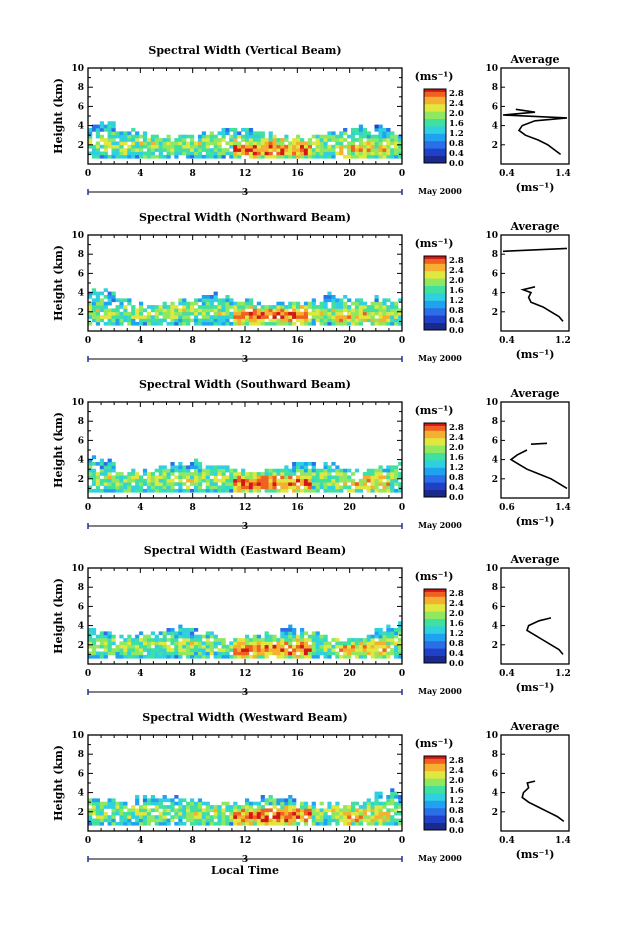  I want to click on profile-y-tick-label: 10, so click(491, 69).